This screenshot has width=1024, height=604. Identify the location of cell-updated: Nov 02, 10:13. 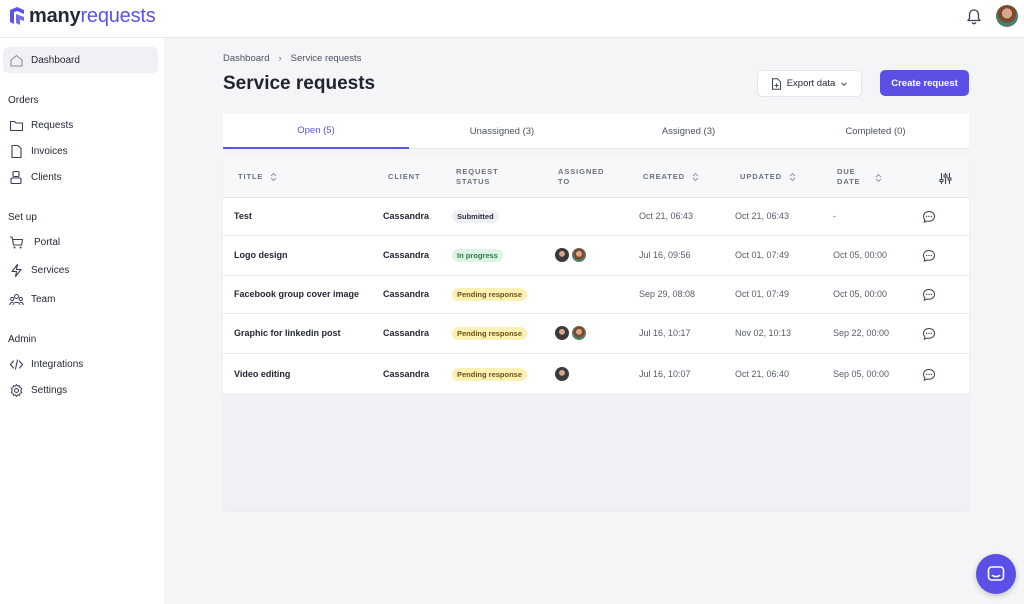
(763, 333).